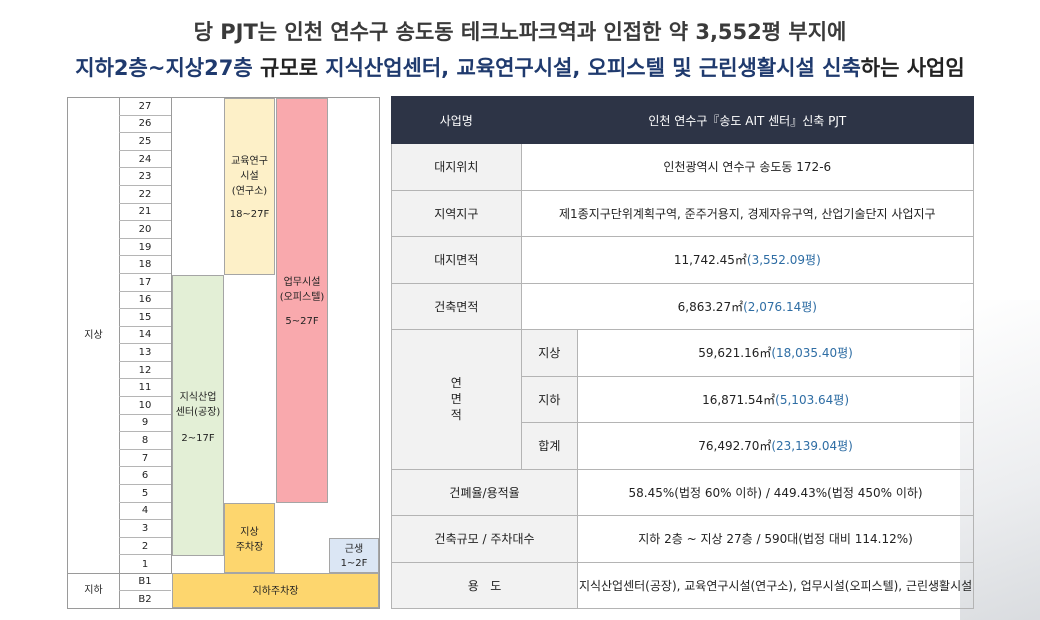 The height and width of the screenshot is (620, 1040). What do you see at coordinates (912, 68) in the screenshot?
I see `heading-text-3: 하는 사업임` at bounding box center [912, 68].